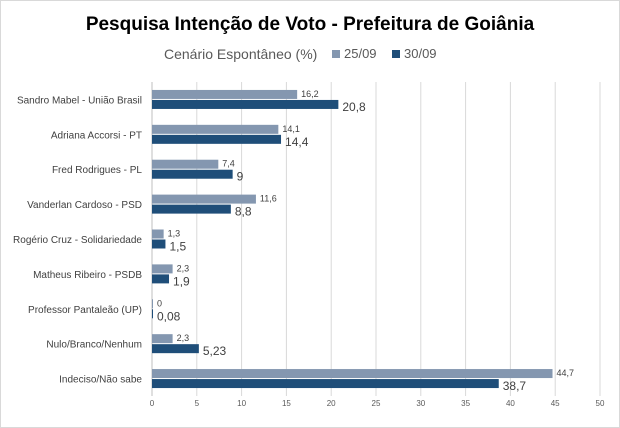  I want to click on data-label: 0, so click(159, 303).